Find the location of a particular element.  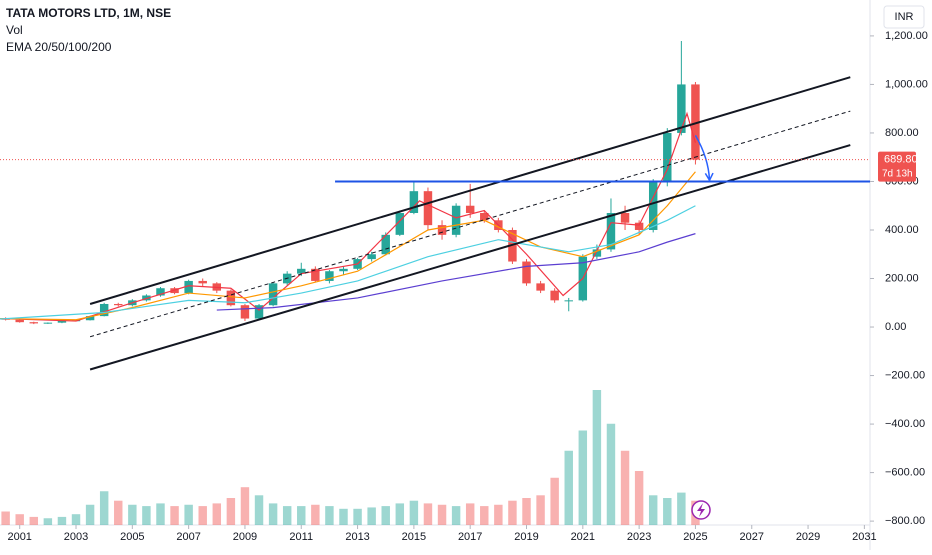

ema-line is located at coordinates (456, 272).